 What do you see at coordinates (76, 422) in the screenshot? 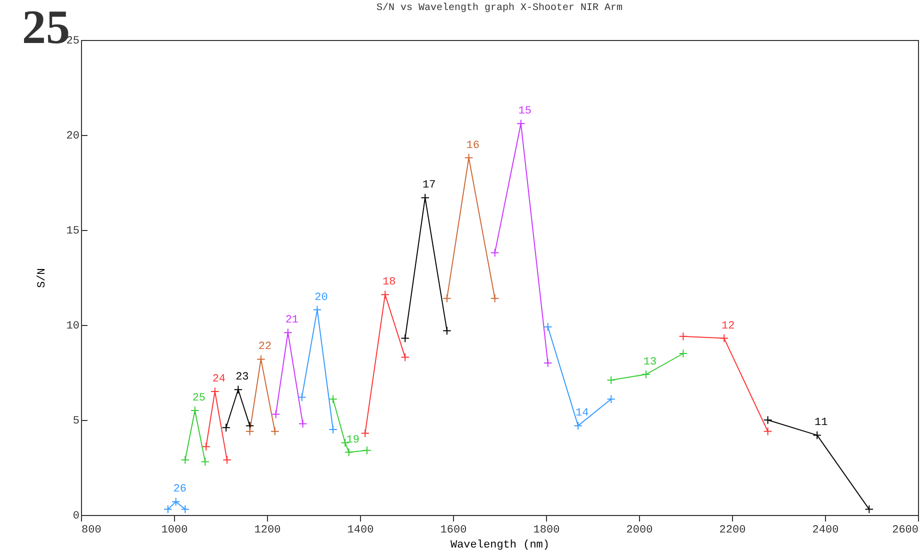
I see `y-tick-label: 5` at bounding box center [76, 422].